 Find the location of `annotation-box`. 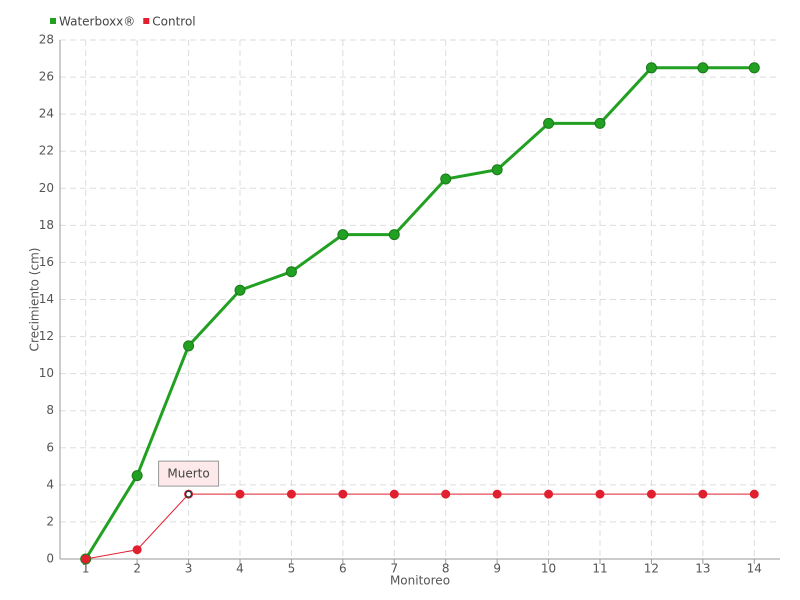

annotation-box is located at coordinates (189, 473).